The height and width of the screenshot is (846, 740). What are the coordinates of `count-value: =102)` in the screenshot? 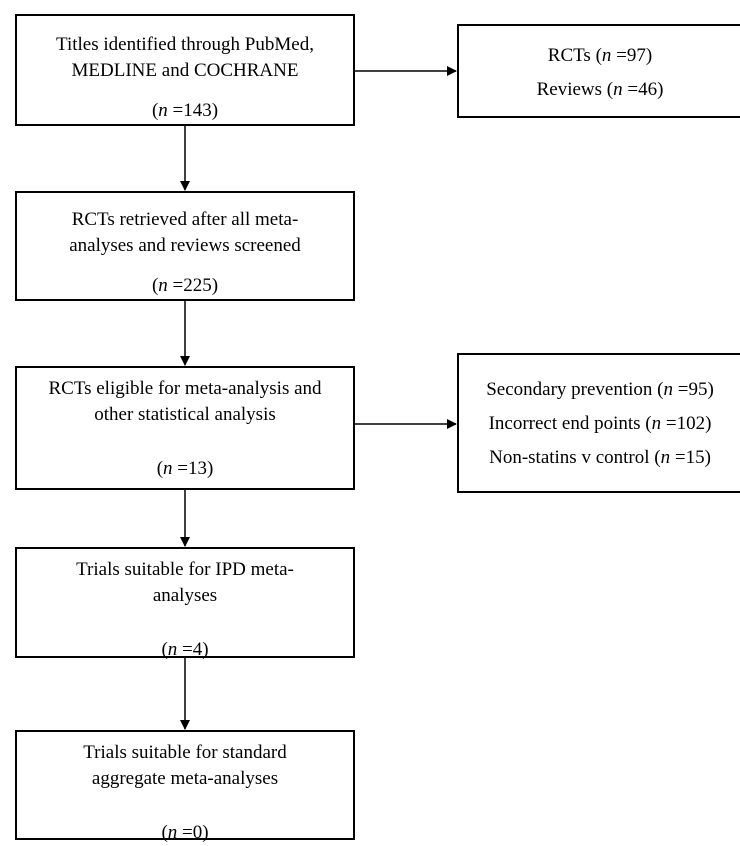 It's located at (686, 423).